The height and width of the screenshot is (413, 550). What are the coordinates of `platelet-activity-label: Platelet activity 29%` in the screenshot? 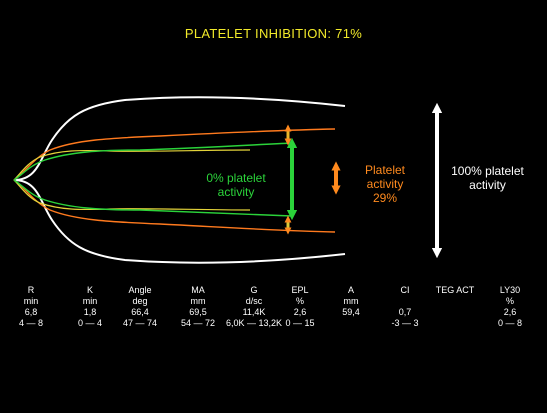 It's located at (385, 184).